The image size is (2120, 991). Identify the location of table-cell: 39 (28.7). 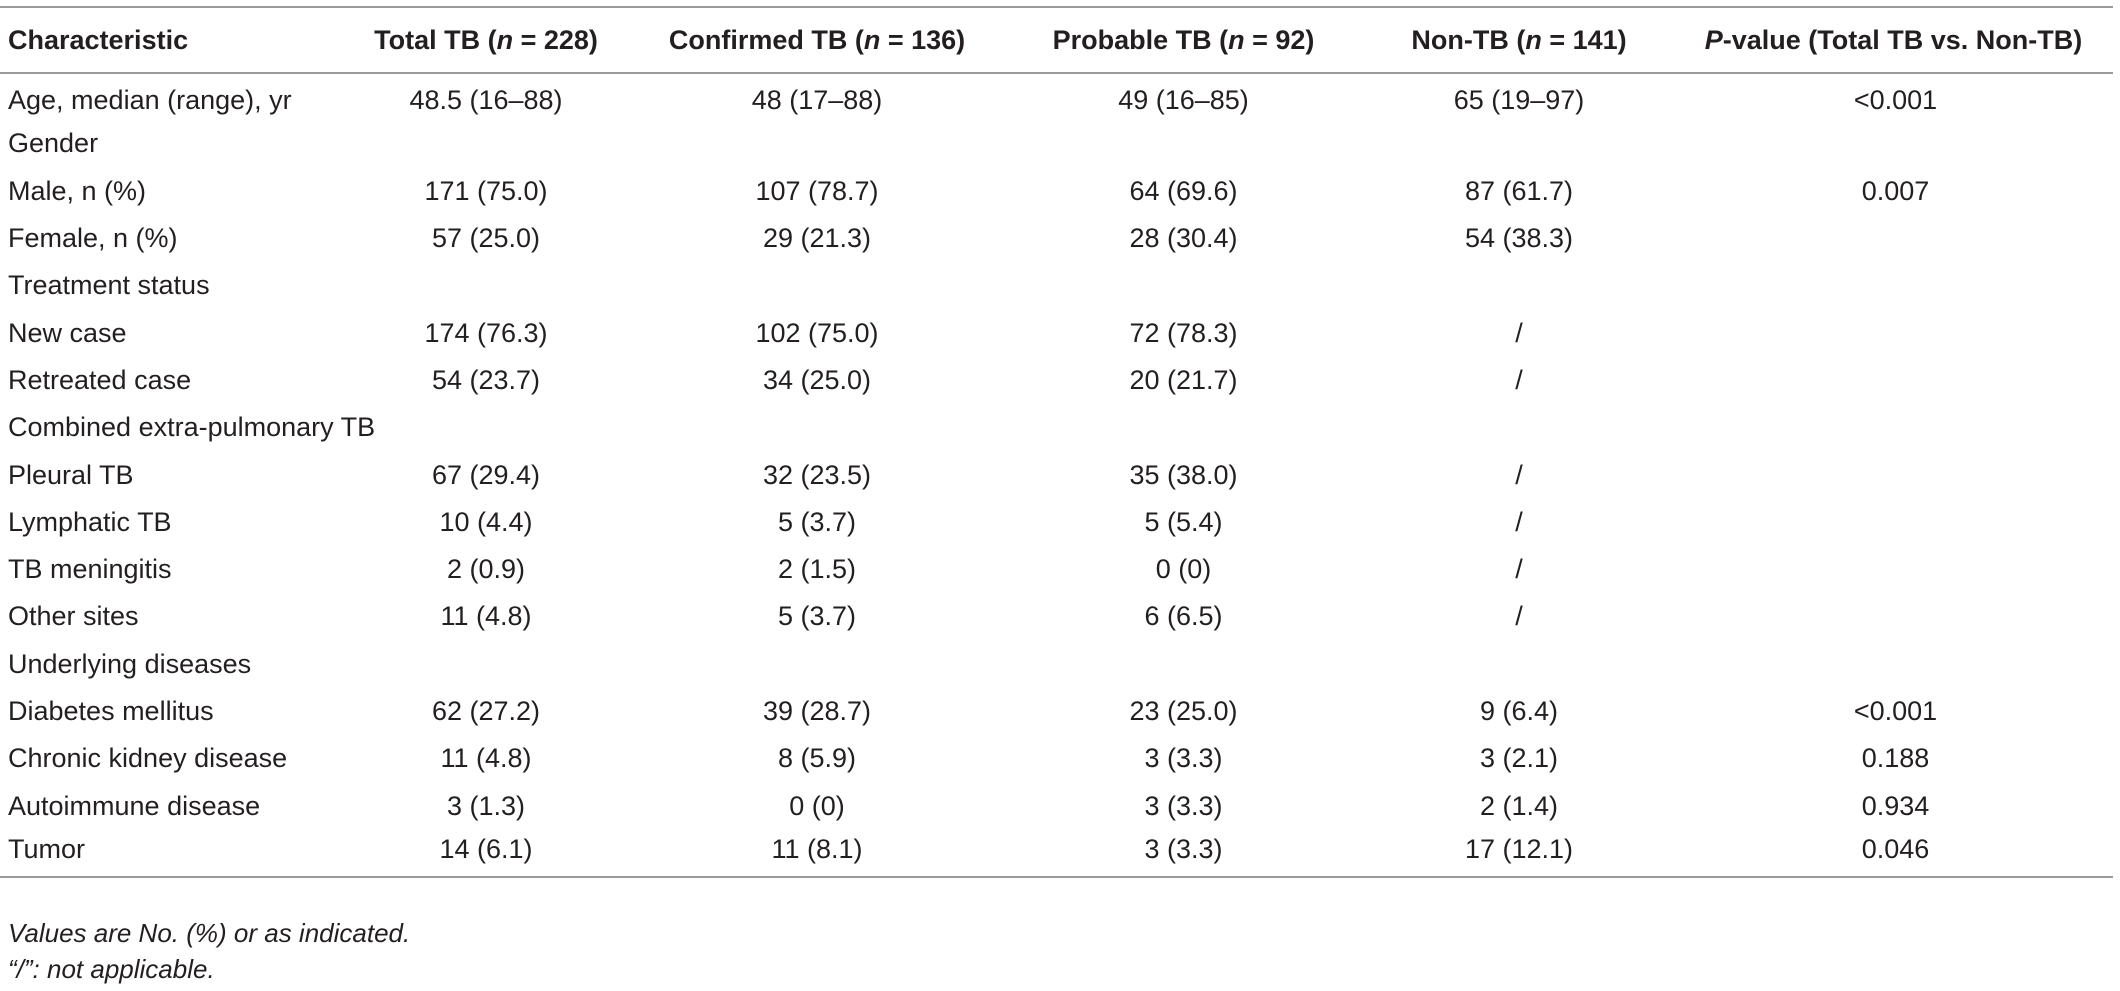
(817, 711).